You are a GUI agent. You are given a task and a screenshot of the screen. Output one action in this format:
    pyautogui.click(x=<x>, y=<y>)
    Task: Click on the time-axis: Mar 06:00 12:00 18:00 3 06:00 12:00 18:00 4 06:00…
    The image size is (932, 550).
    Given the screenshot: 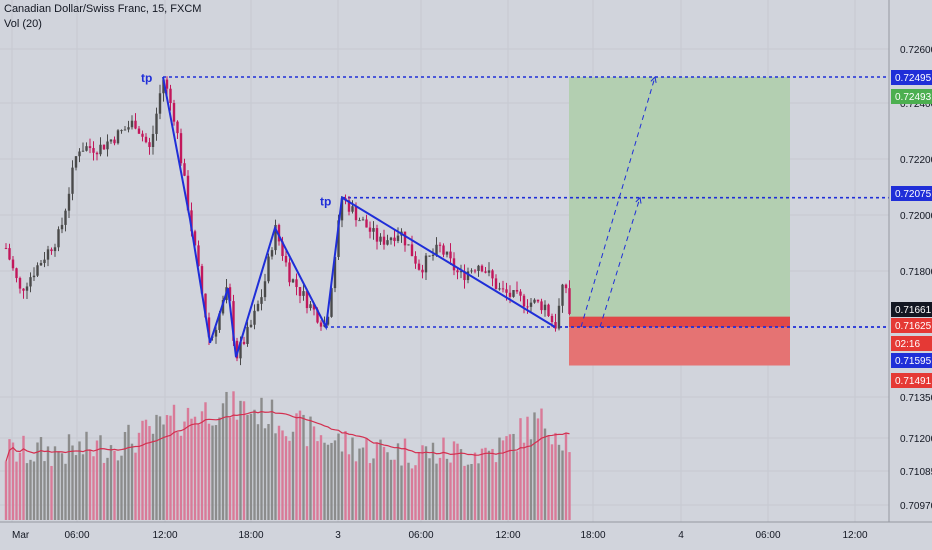 What is the action you would take?
    pyautogui.click(x=440, y=535)
    